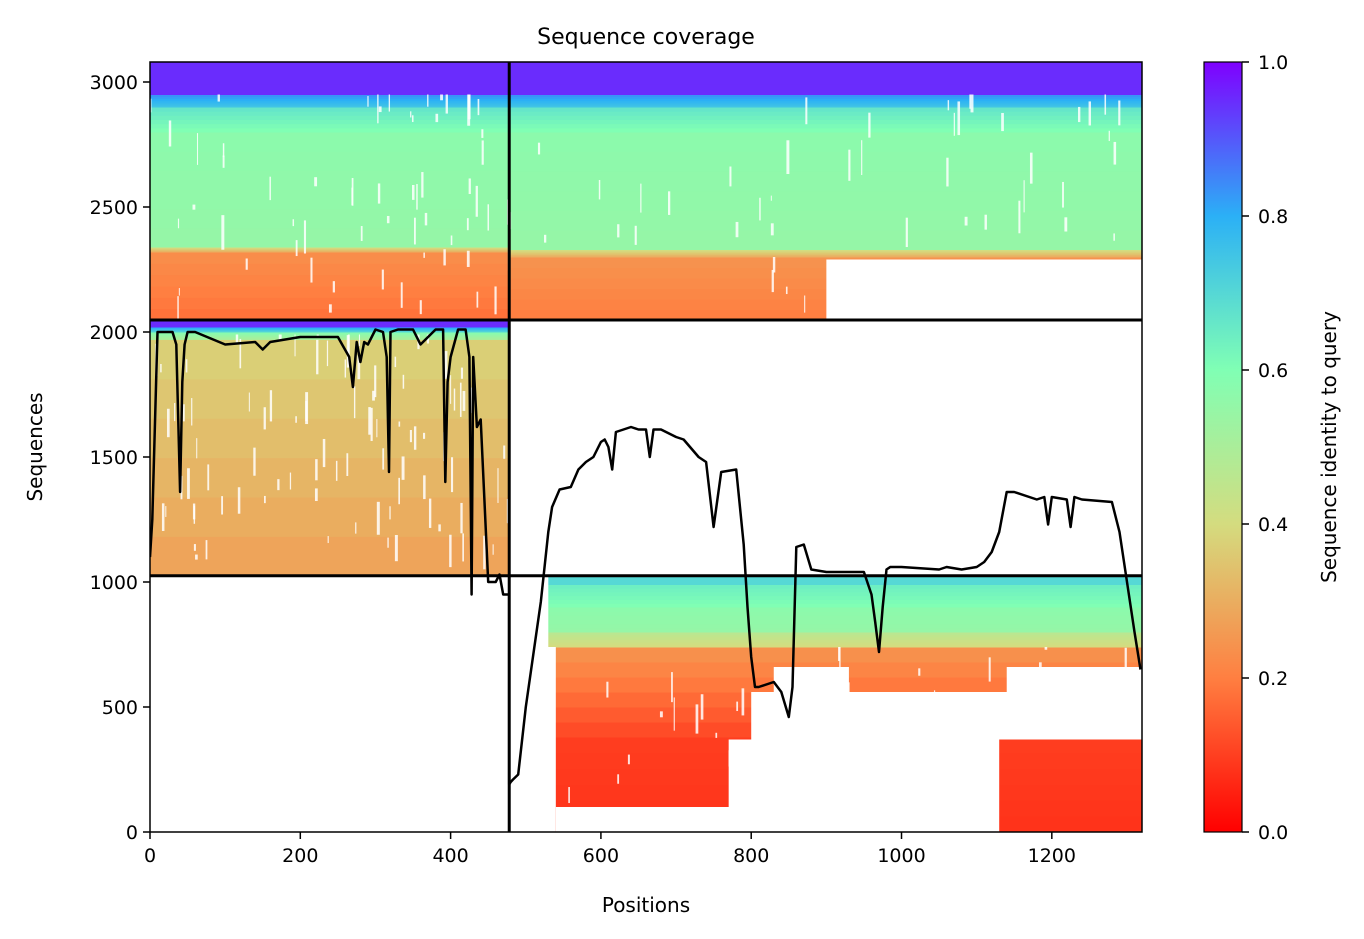 This screenshot has width=1364, height=939. Describe the element at coordinates (1273, 833) in the screenshot. I see `colorbar-tick-label: 0.0` at that location.